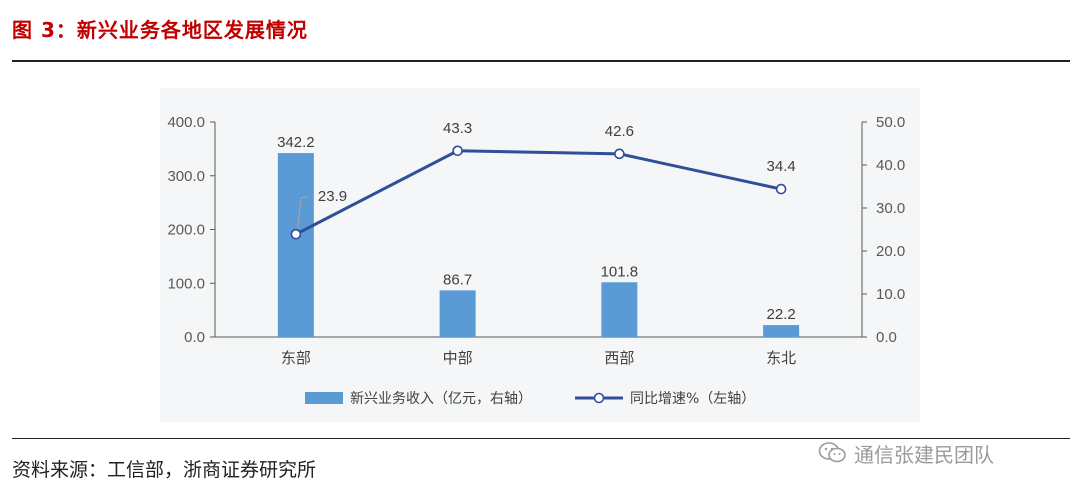  What do you see at coordinates (890, 165) in the screenshot?
I see `right-axis-tick-label: 40.0` at bounding box center [890, 165].